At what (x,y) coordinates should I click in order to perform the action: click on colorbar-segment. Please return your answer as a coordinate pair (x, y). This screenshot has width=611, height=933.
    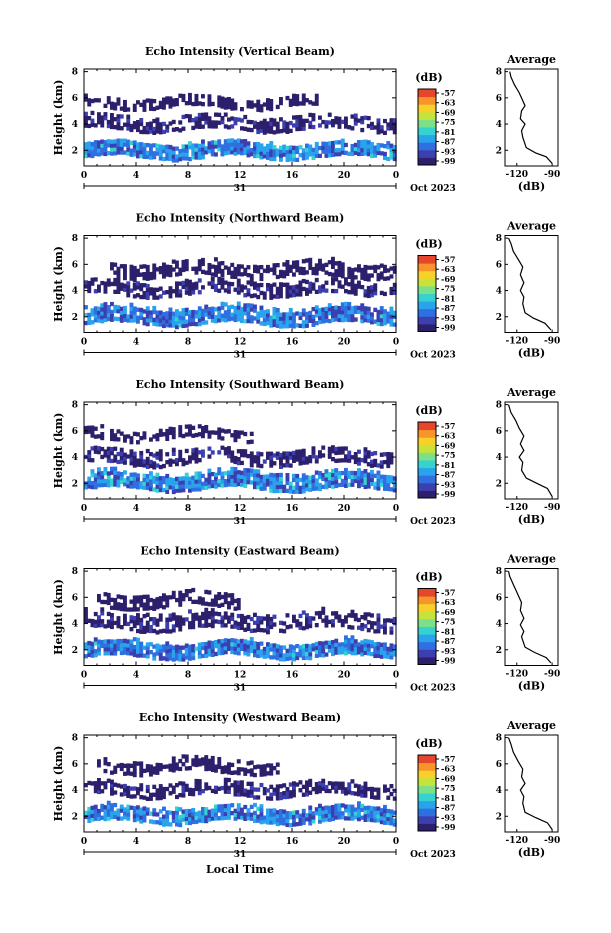
    Looking at the image, I should click on (427, 100).